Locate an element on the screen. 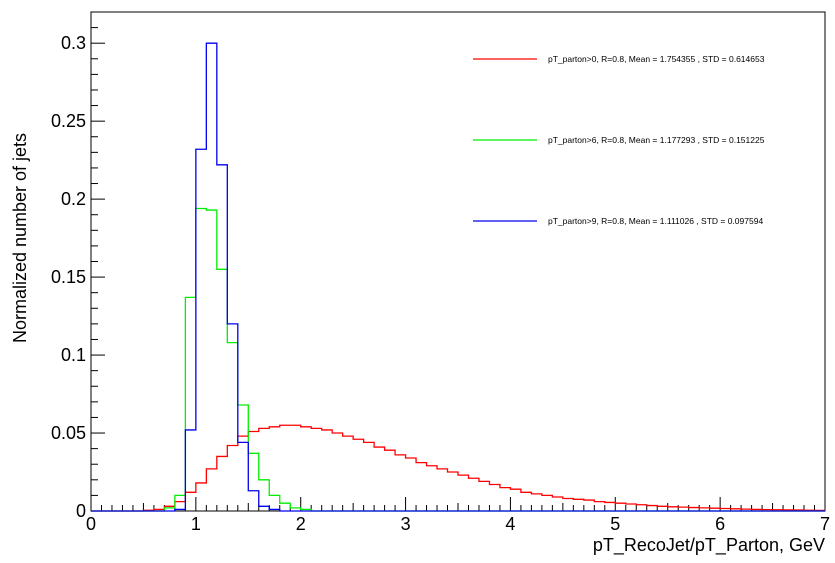 The image size is (835, 563). y-tick-label: 0 is located at coordinates (81, 511).